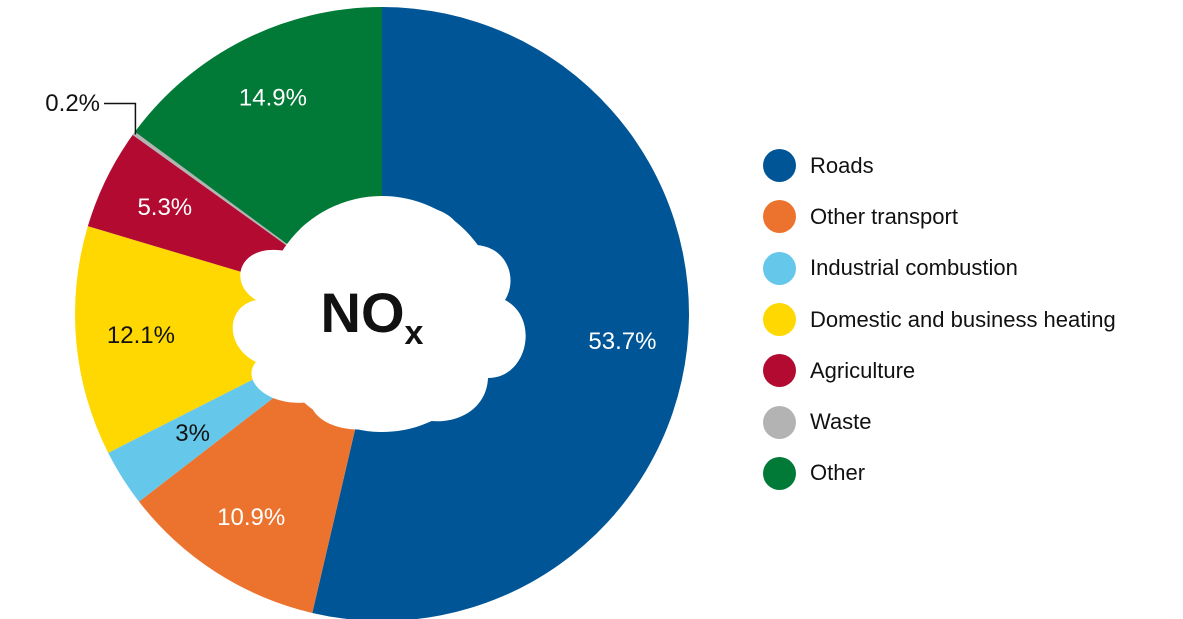 Image resolution: width=1183 pixels, height=619 pixels. I want to click on legend-item-other-transport: Other transport, so click(939, 216).